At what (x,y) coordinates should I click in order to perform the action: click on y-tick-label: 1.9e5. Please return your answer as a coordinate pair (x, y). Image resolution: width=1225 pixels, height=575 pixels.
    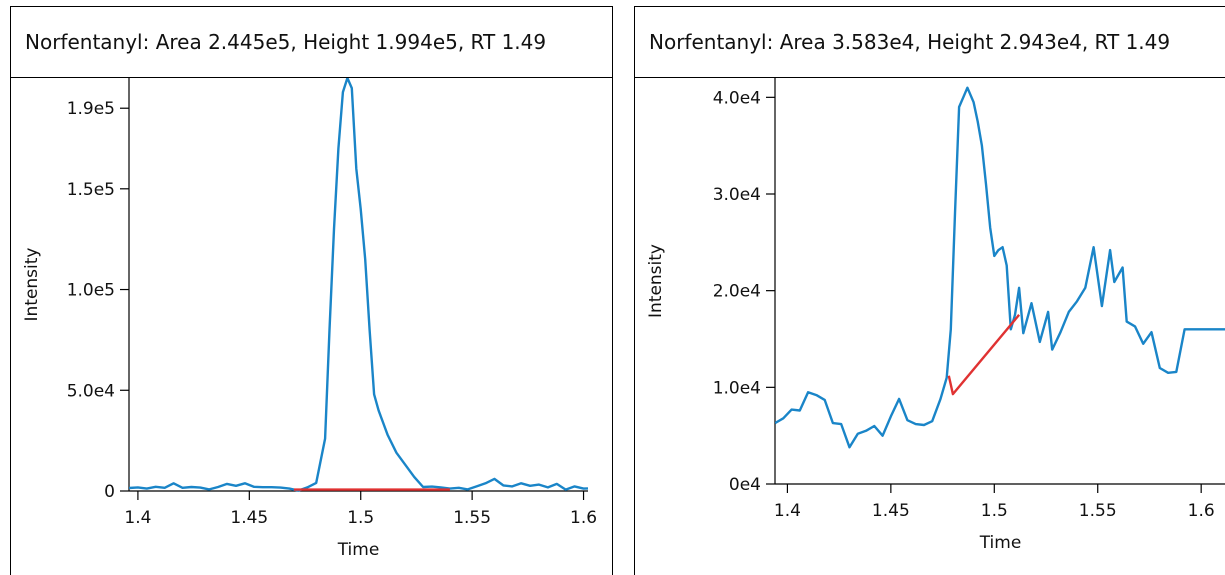
    Looking at the image, I should click on (91, 109).